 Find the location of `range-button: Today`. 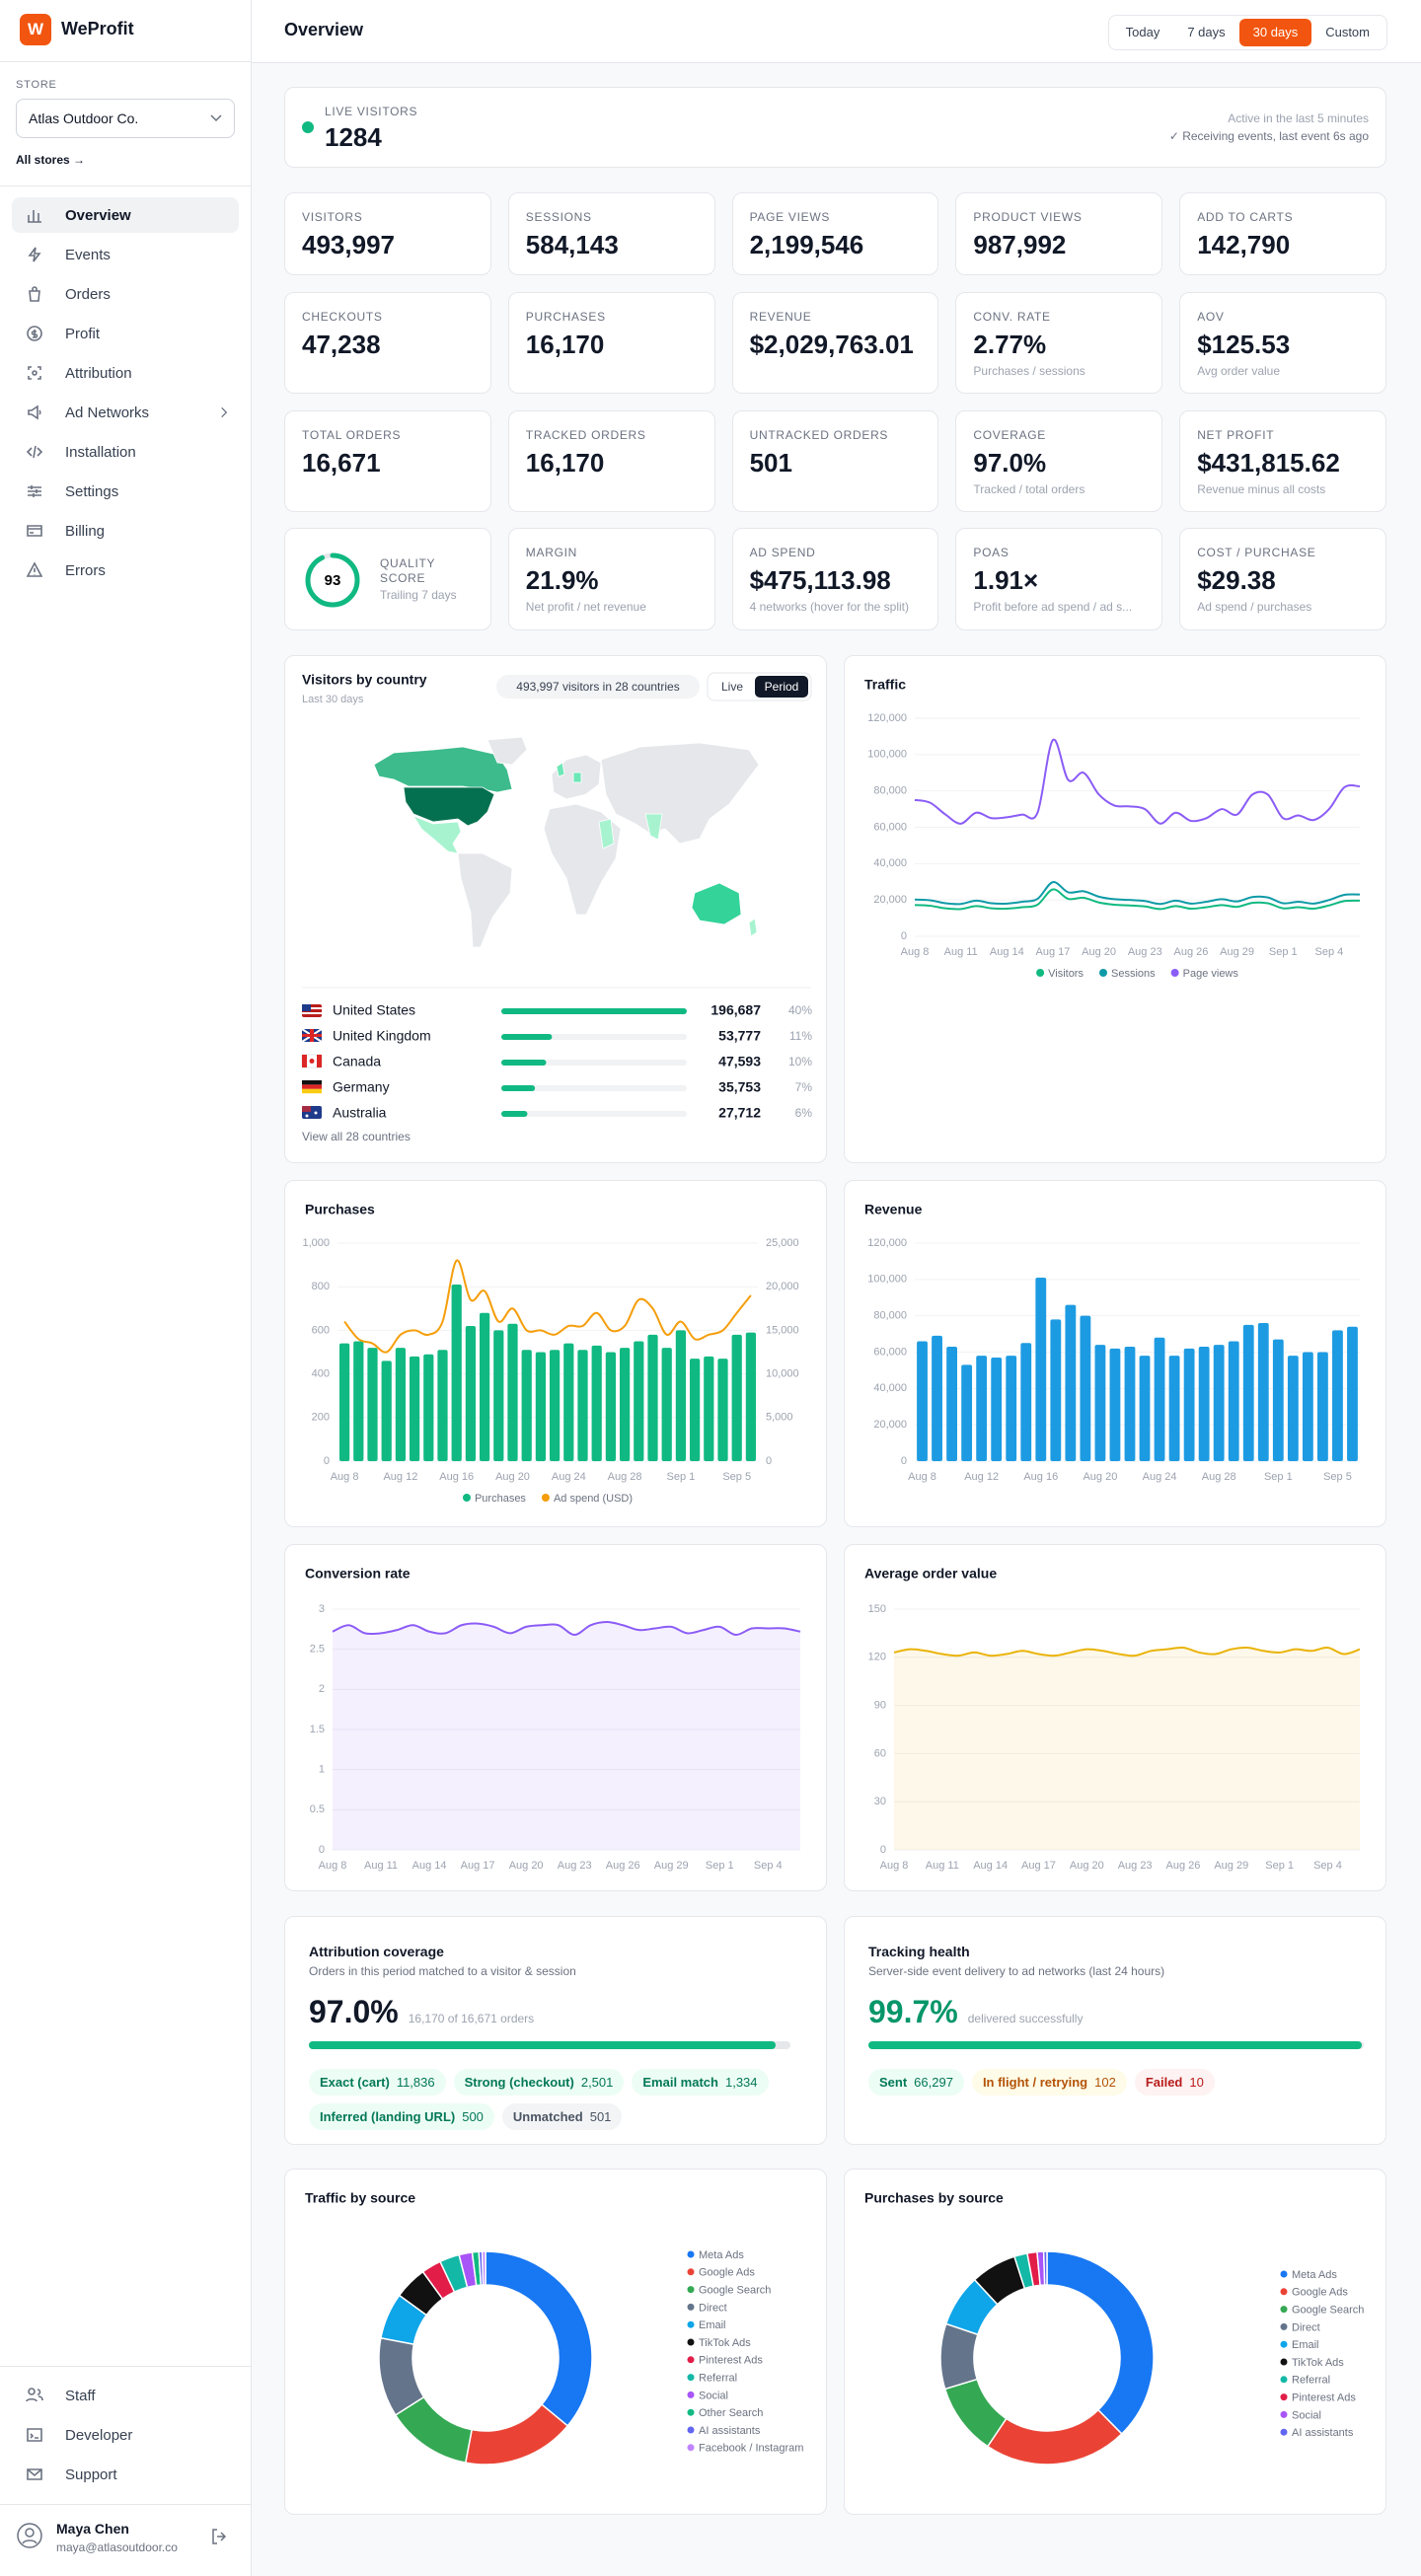

range-button: Today is located at coordinates (1143, 32).